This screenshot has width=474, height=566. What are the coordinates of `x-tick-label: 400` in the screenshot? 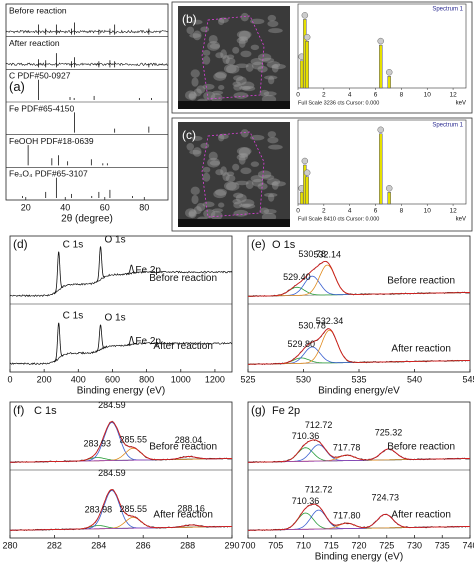 It's located at (78, 379).